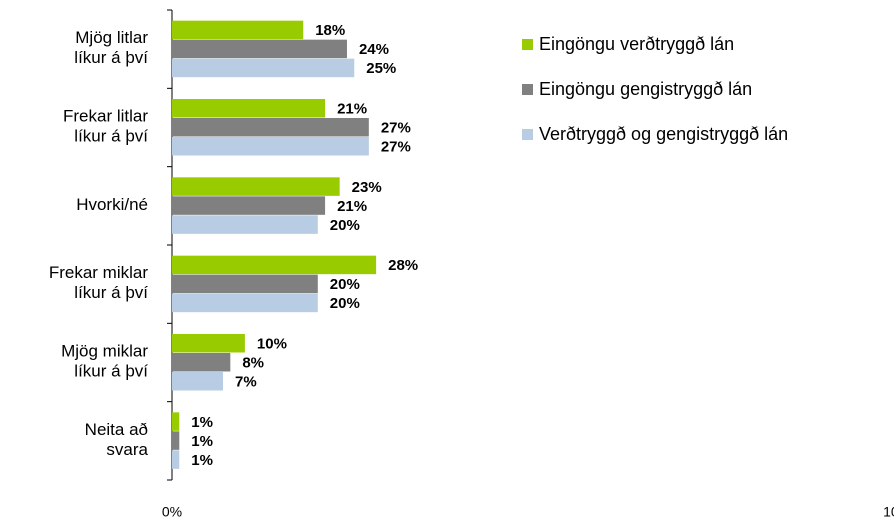 This screenshot has width=894, height=521. I want to click on category-label: Neita að svara, so click(117, 439).